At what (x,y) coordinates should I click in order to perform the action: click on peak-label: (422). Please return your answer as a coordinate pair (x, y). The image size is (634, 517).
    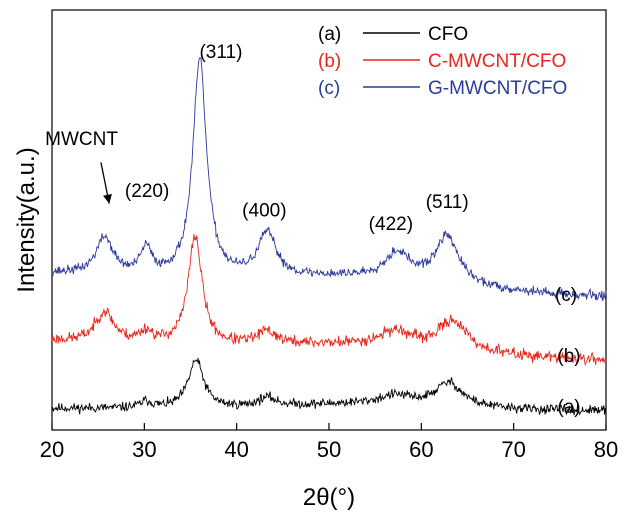
    Looking at the image, I should click on (391, 224).